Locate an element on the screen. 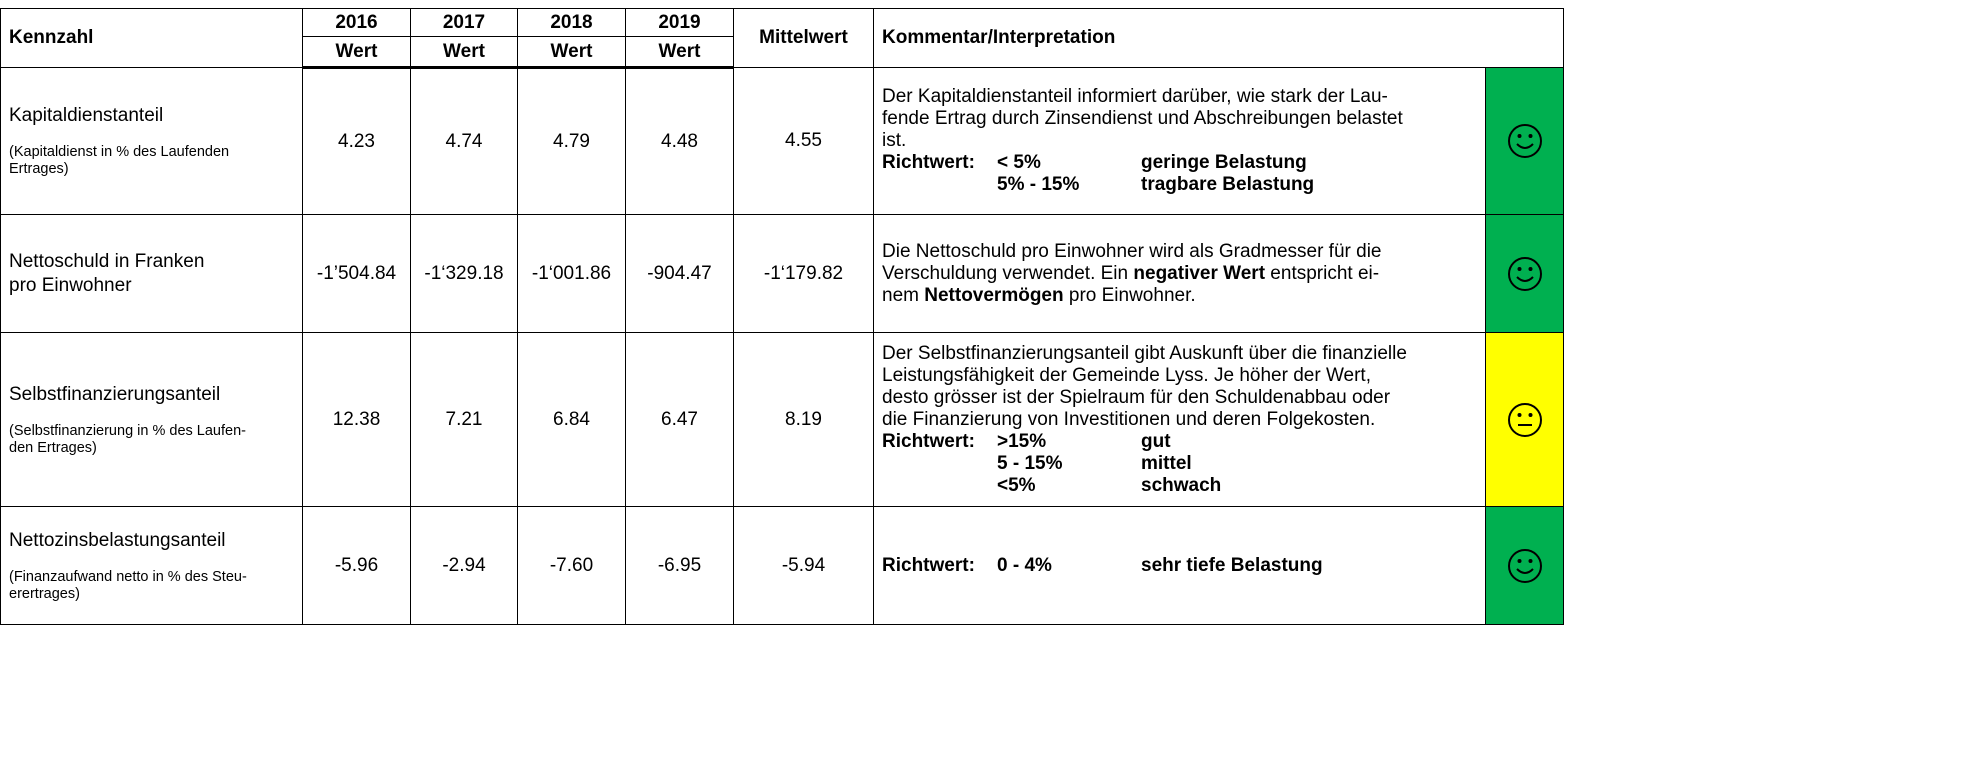 The height and width of the screenshot is (779, 1963). year-header: 2019 is located at coordinates (679, 22).